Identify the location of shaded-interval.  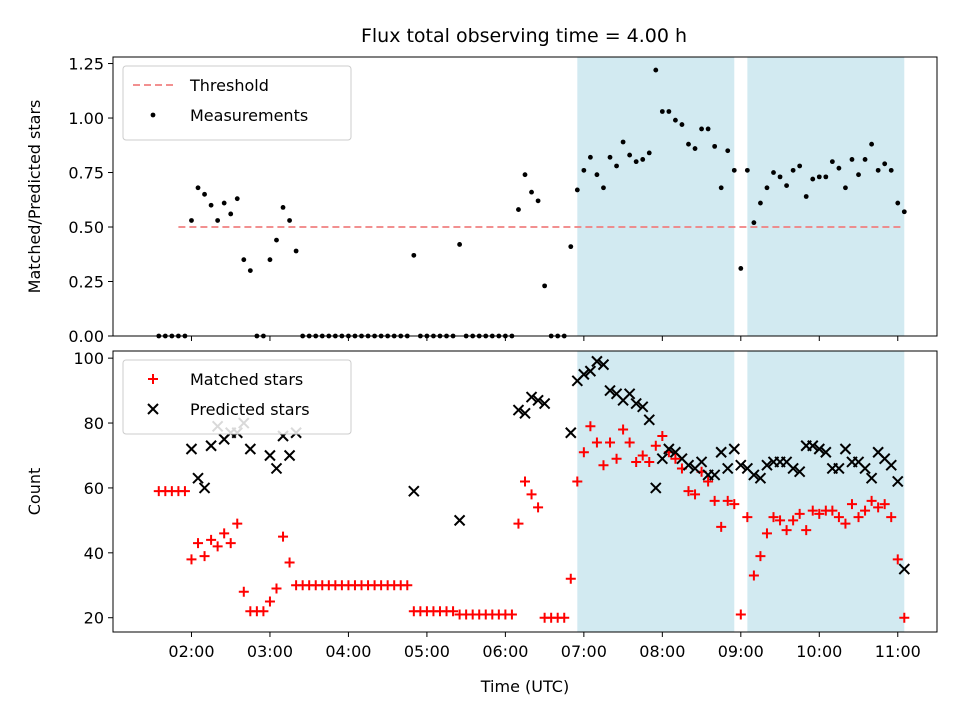
(826, 196).